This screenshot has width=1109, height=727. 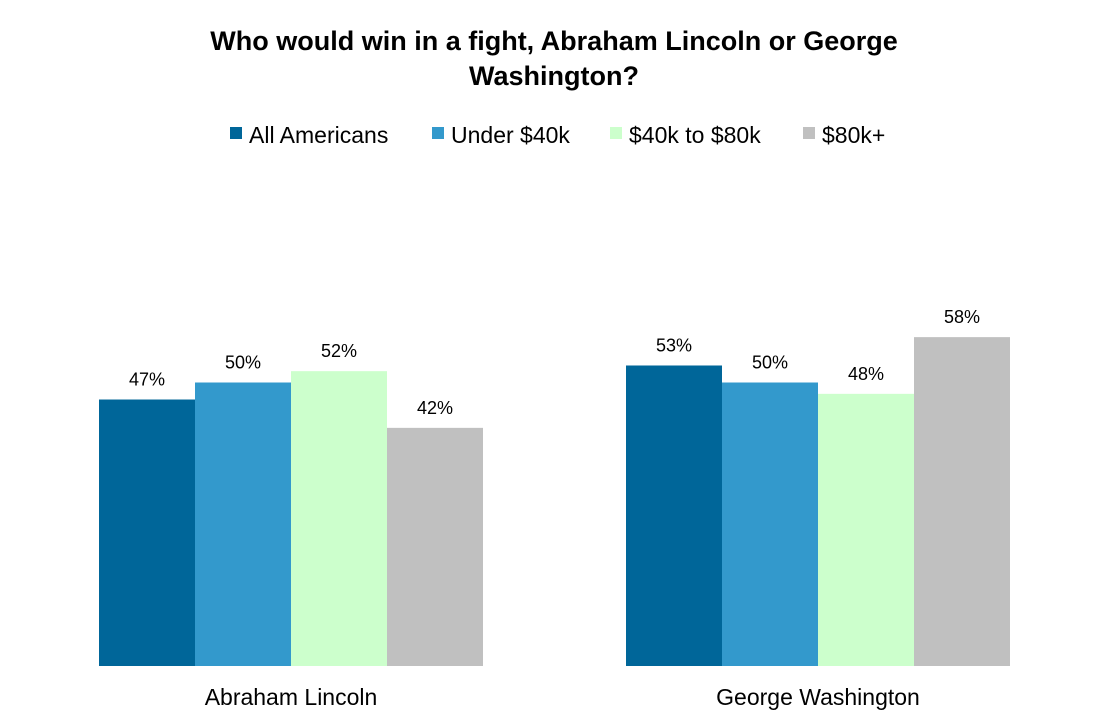 I want to click on legend-label-under-40k: Under $40k, so click(x=510, y=135).